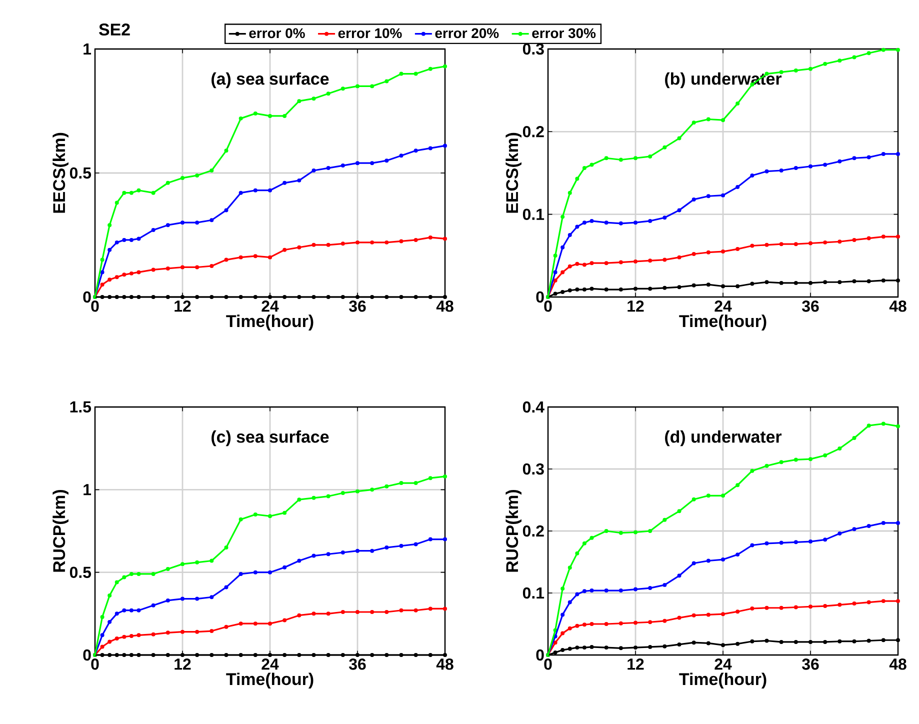 The width and height of the screenshot is (919, 724). I want to click on y-tick-label: 0.4, so click(533, 407).